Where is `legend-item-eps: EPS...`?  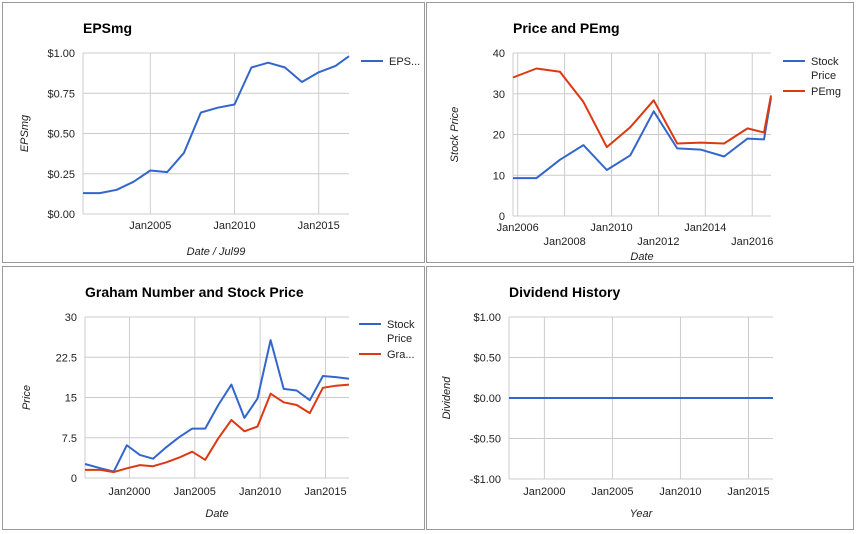
legend-item-eps: EPS... is located at coordinates (390, 62).